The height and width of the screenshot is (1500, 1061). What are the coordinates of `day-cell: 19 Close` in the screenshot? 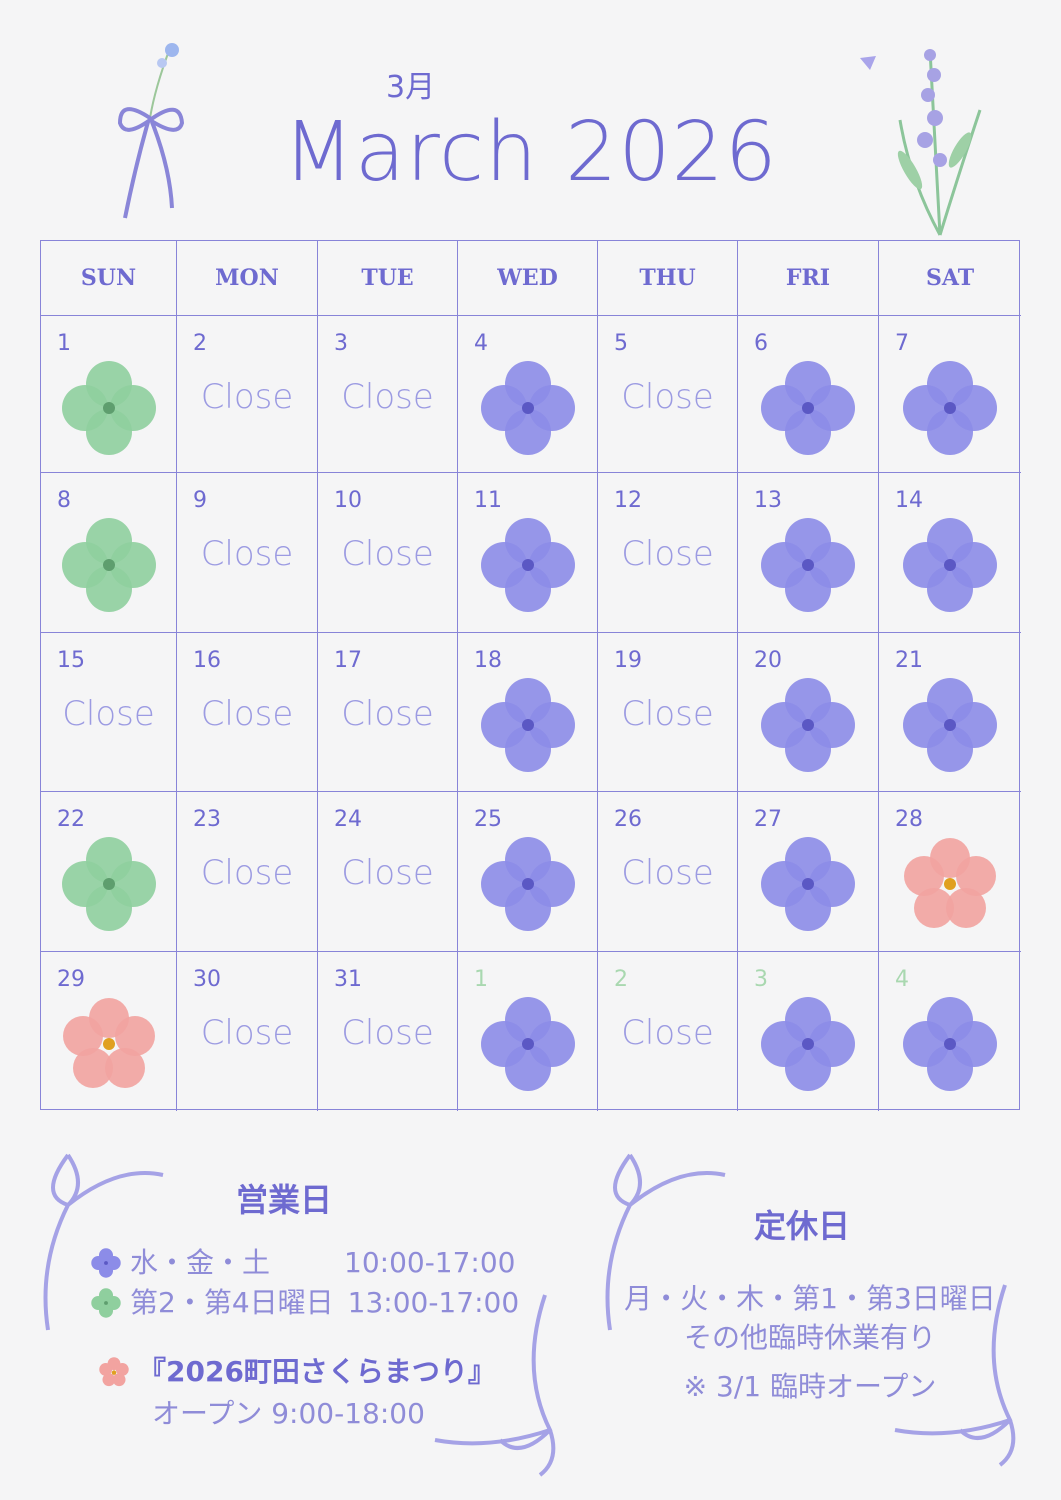 It's located at (668, 712).